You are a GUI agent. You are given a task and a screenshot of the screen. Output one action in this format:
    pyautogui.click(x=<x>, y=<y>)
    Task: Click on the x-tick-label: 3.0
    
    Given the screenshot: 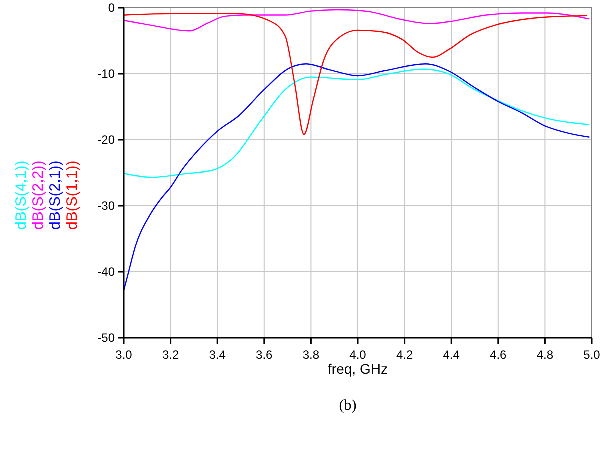 What is the action you would take?
    pyautogui.click(x=124, y=355)
    